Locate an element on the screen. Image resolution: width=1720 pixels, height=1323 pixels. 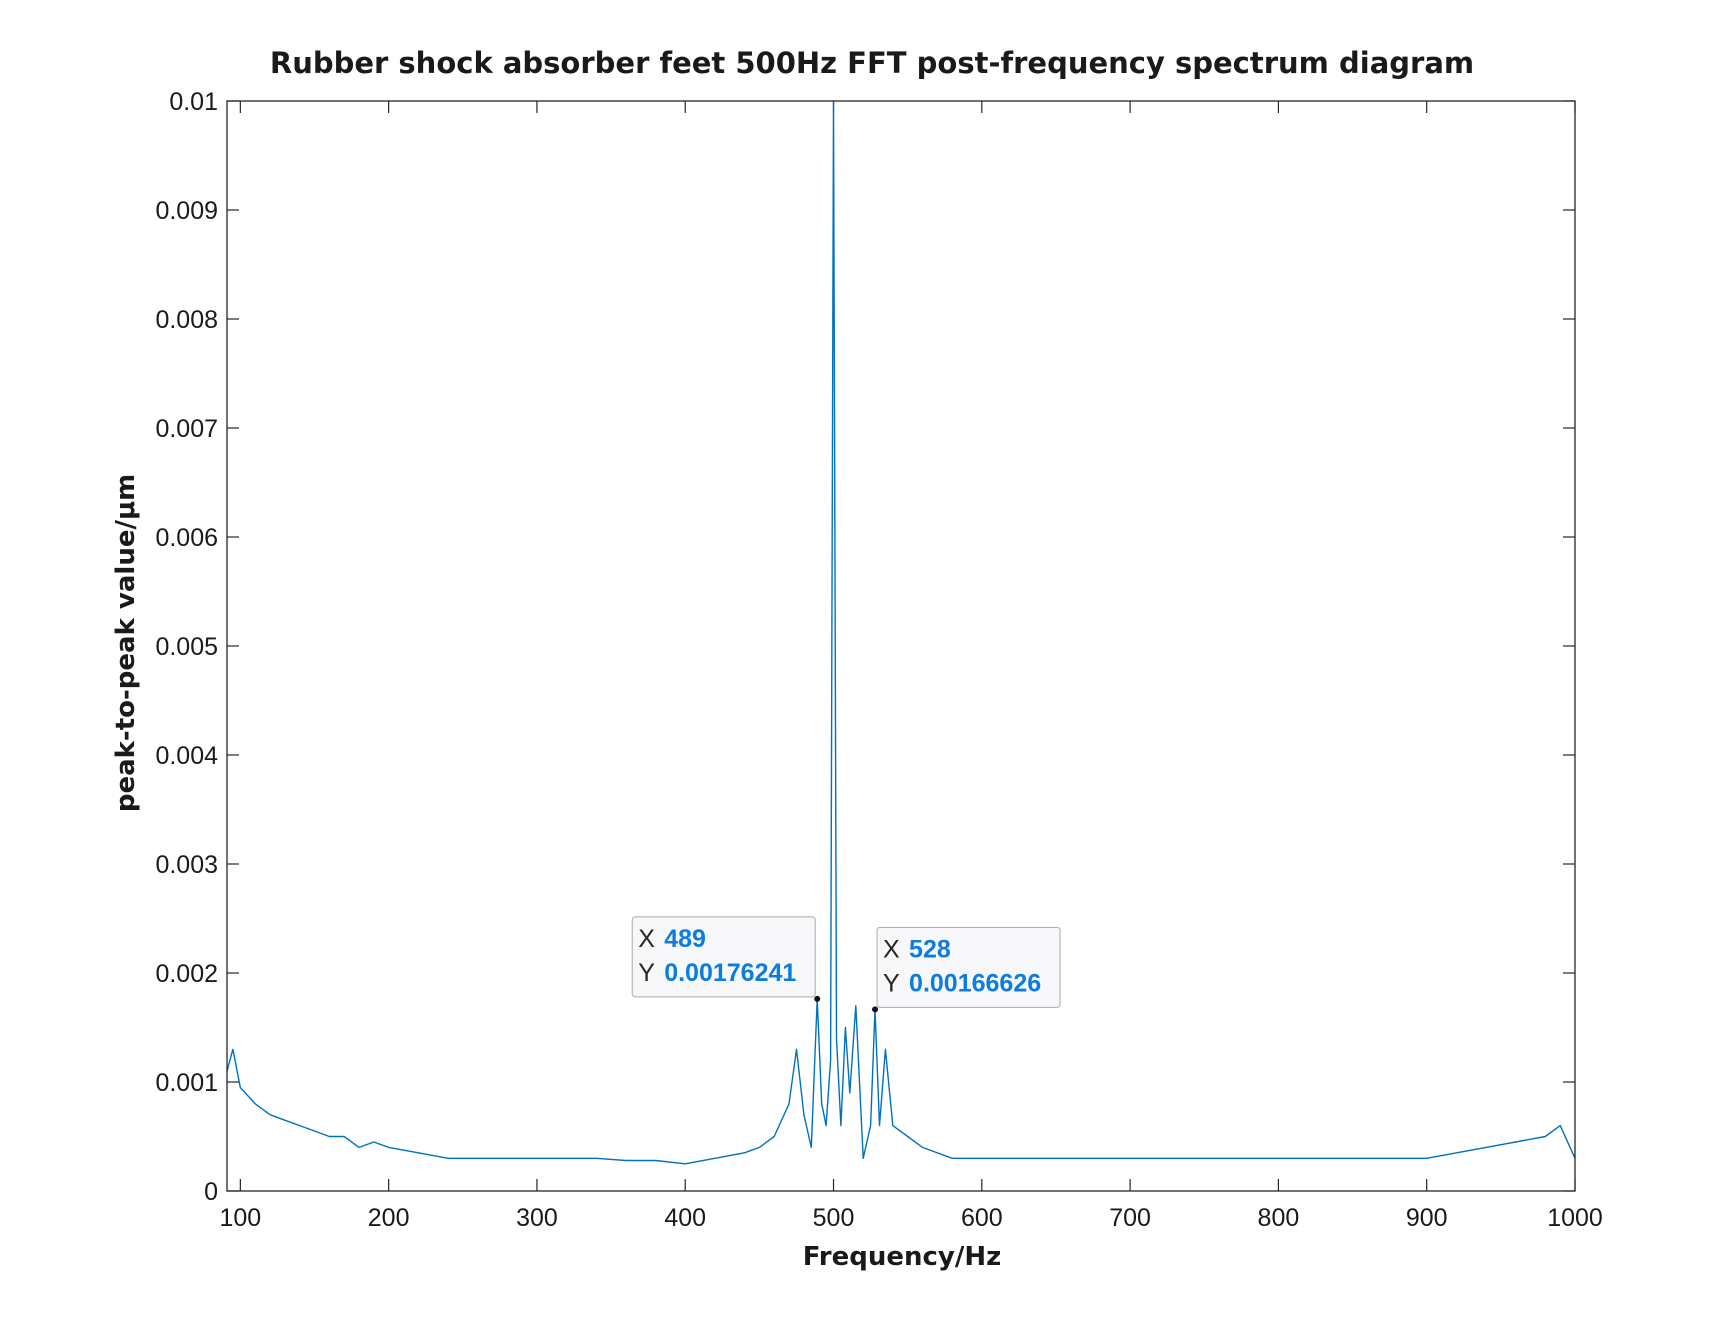
x-tick-label: 400 is located at coordinates (685, 1218).